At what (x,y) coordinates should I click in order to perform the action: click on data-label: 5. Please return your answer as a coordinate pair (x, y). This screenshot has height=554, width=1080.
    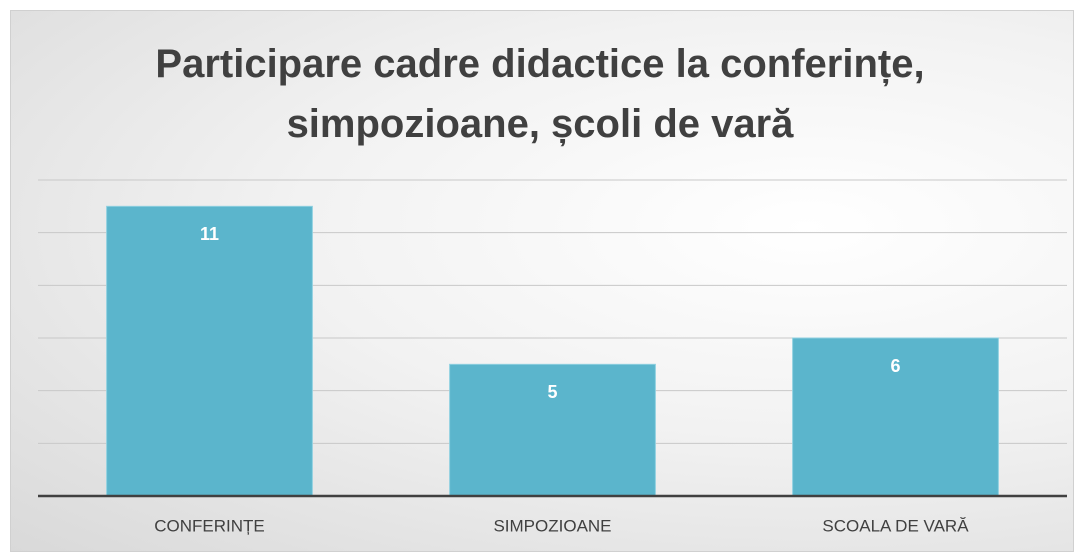
    Looking at the image, I should click on (552, 392).